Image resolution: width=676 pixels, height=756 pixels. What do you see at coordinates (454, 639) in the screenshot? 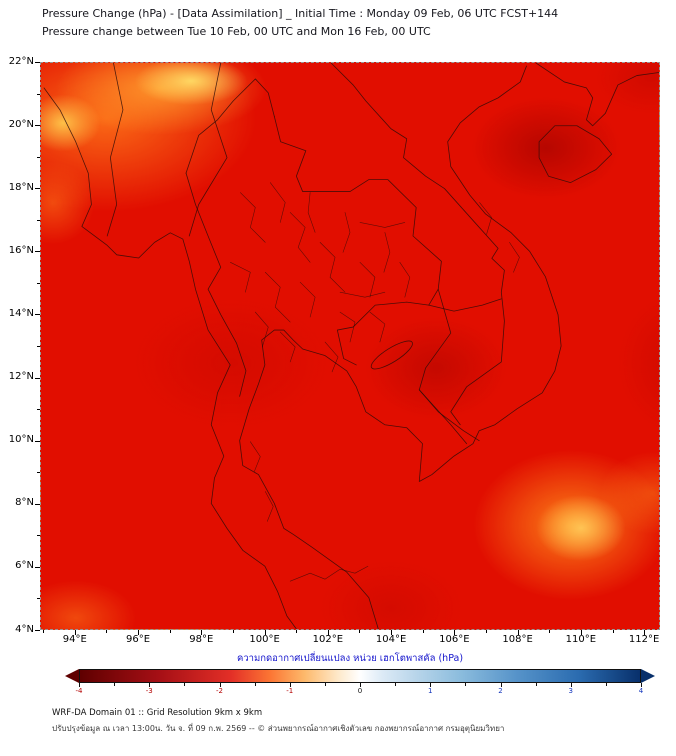
I see `x-axis-tick-label: 106°E` at bounding box center [454, 639].